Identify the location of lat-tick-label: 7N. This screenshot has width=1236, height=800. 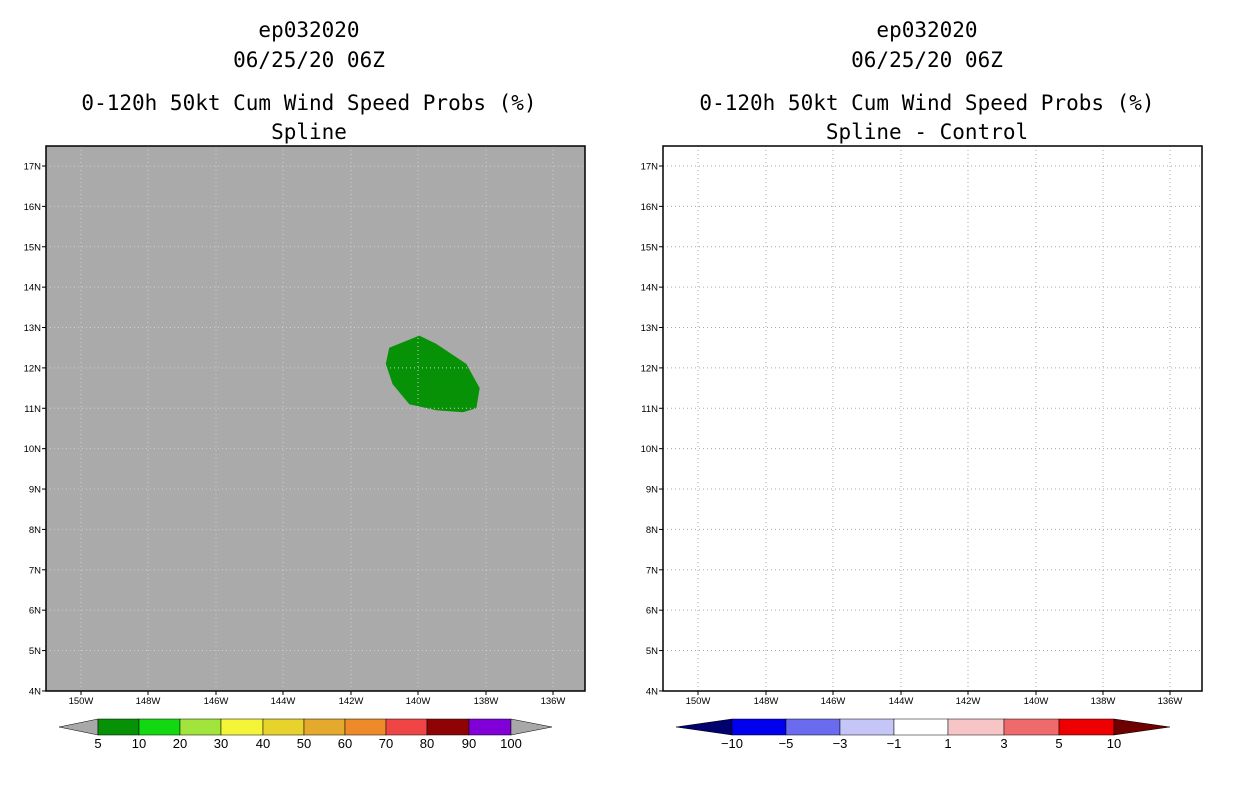
(35, 570).